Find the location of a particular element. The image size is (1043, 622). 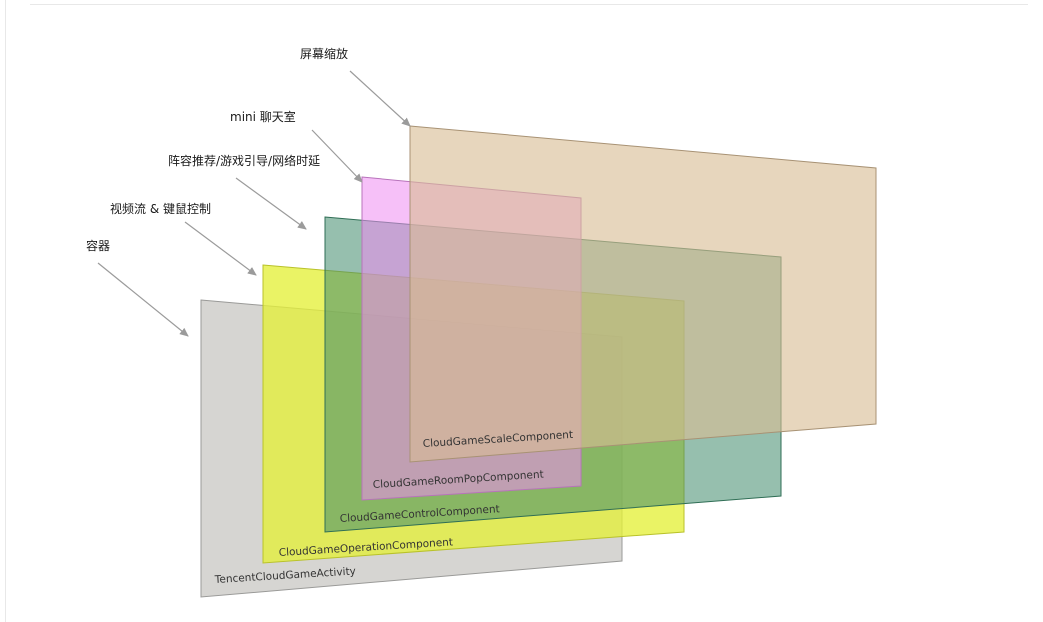

callout-label-roompop: mini 聊天室 is located at coordinates (263, 116).